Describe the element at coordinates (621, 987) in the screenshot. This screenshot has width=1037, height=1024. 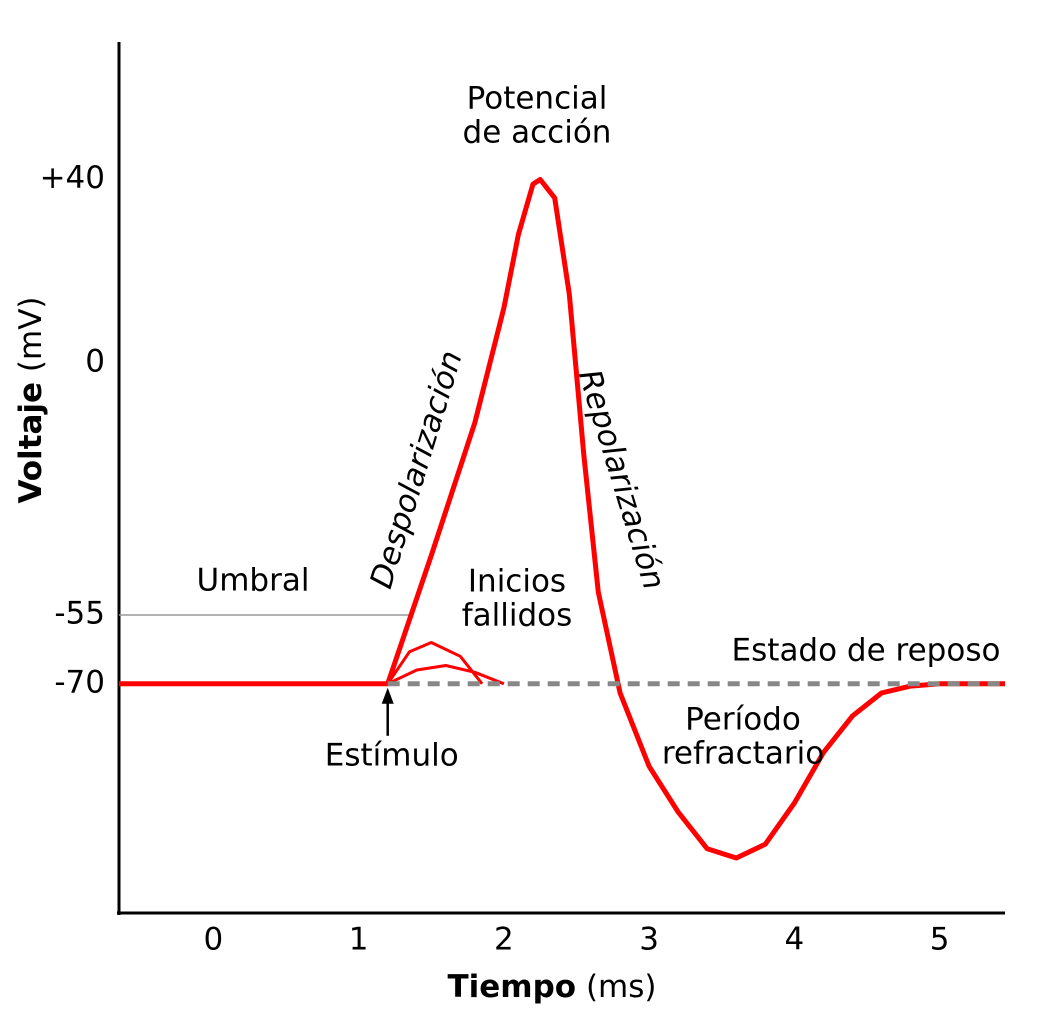
I see `x-unit: (ms)` at that location.